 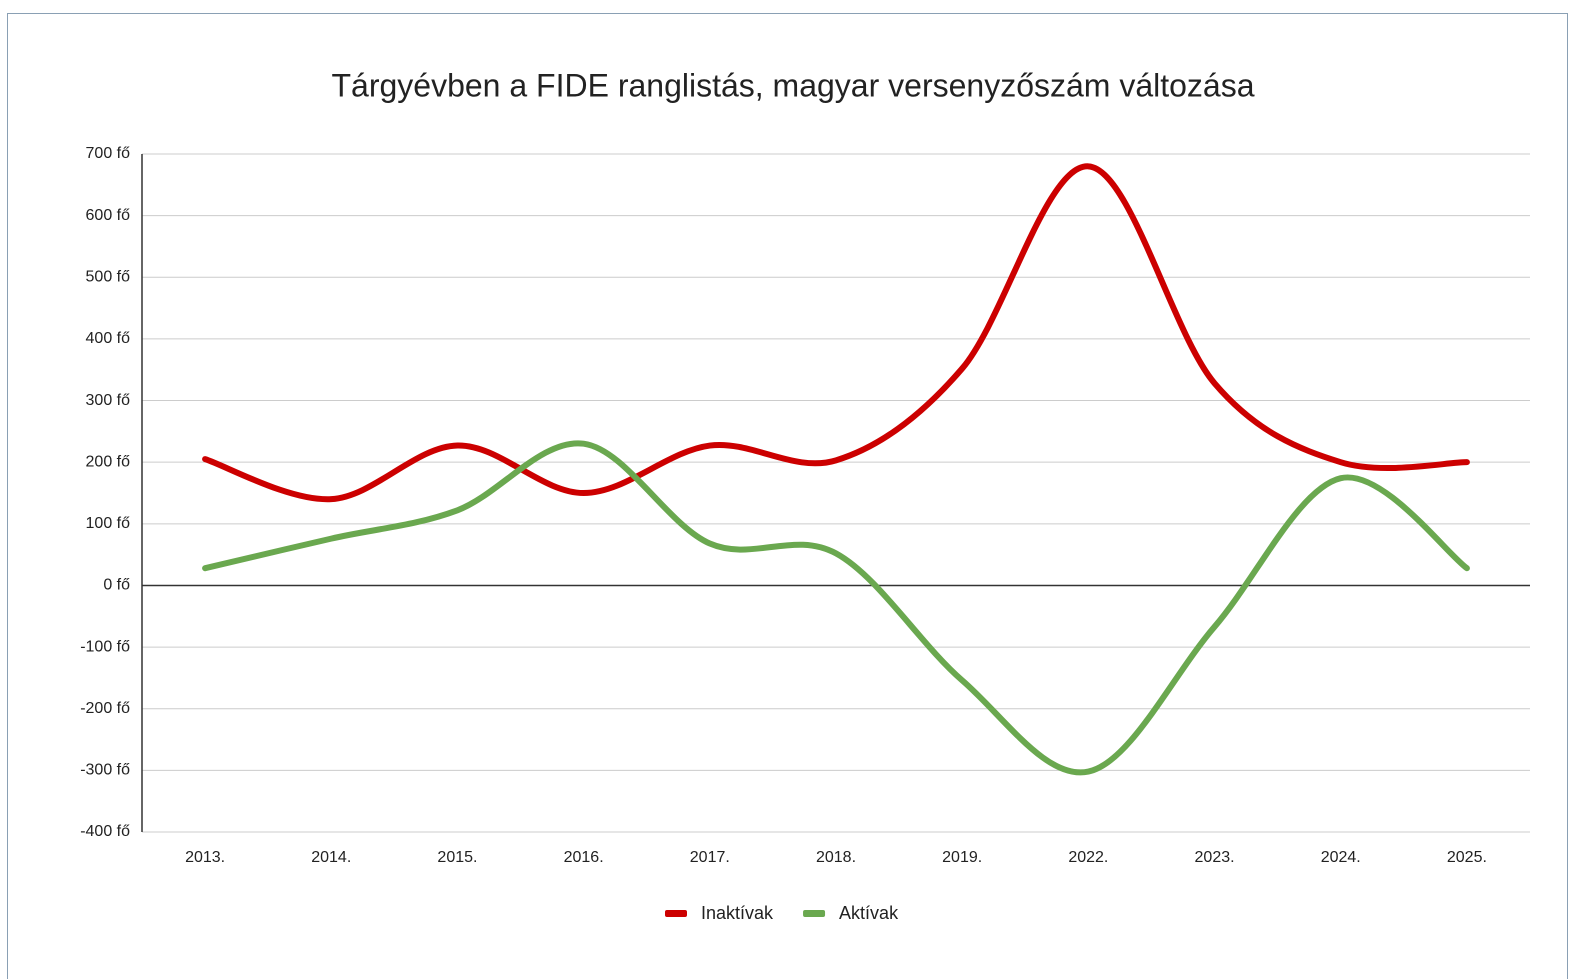 What do you see at coordinates (108, 338) in the screenshot?
I see `y-tick-label: 400 fő` at bounding box center [108, 338].